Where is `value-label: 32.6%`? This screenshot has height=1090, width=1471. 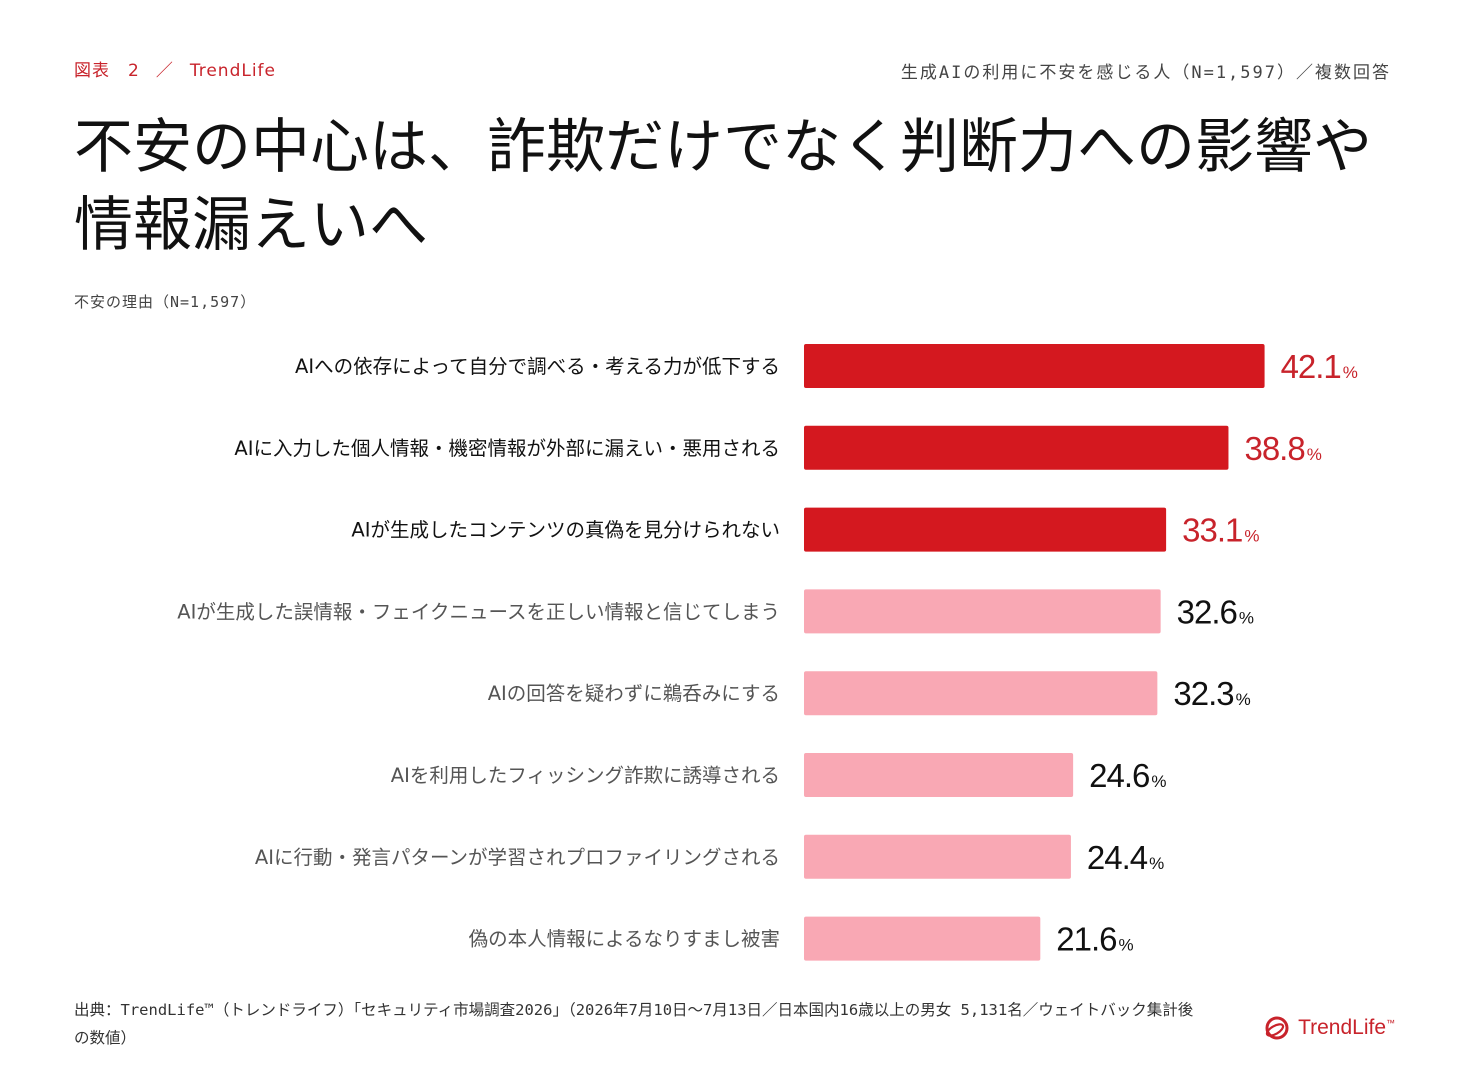 value-label: 32.6% is located at coordinates (1215, 611).